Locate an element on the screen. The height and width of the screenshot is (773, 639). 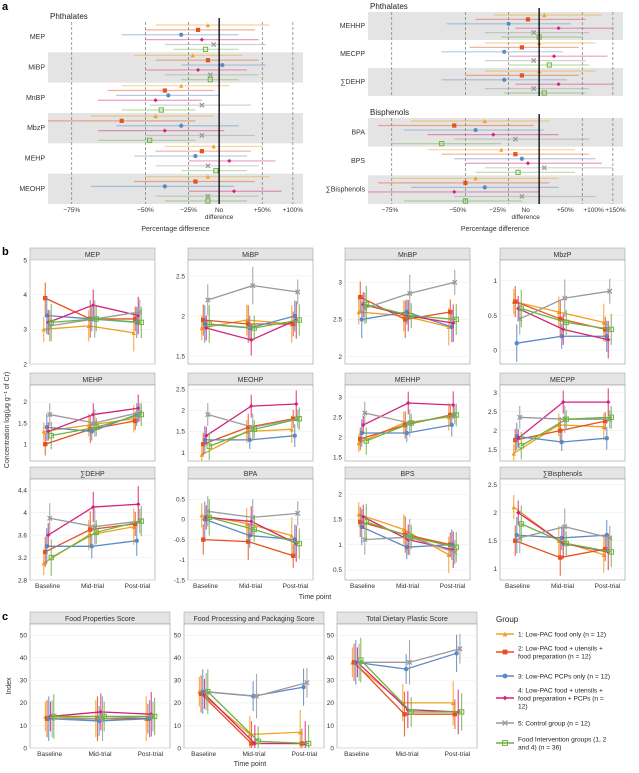
y-tick-label: -1 is located at coordinates (182, 560).